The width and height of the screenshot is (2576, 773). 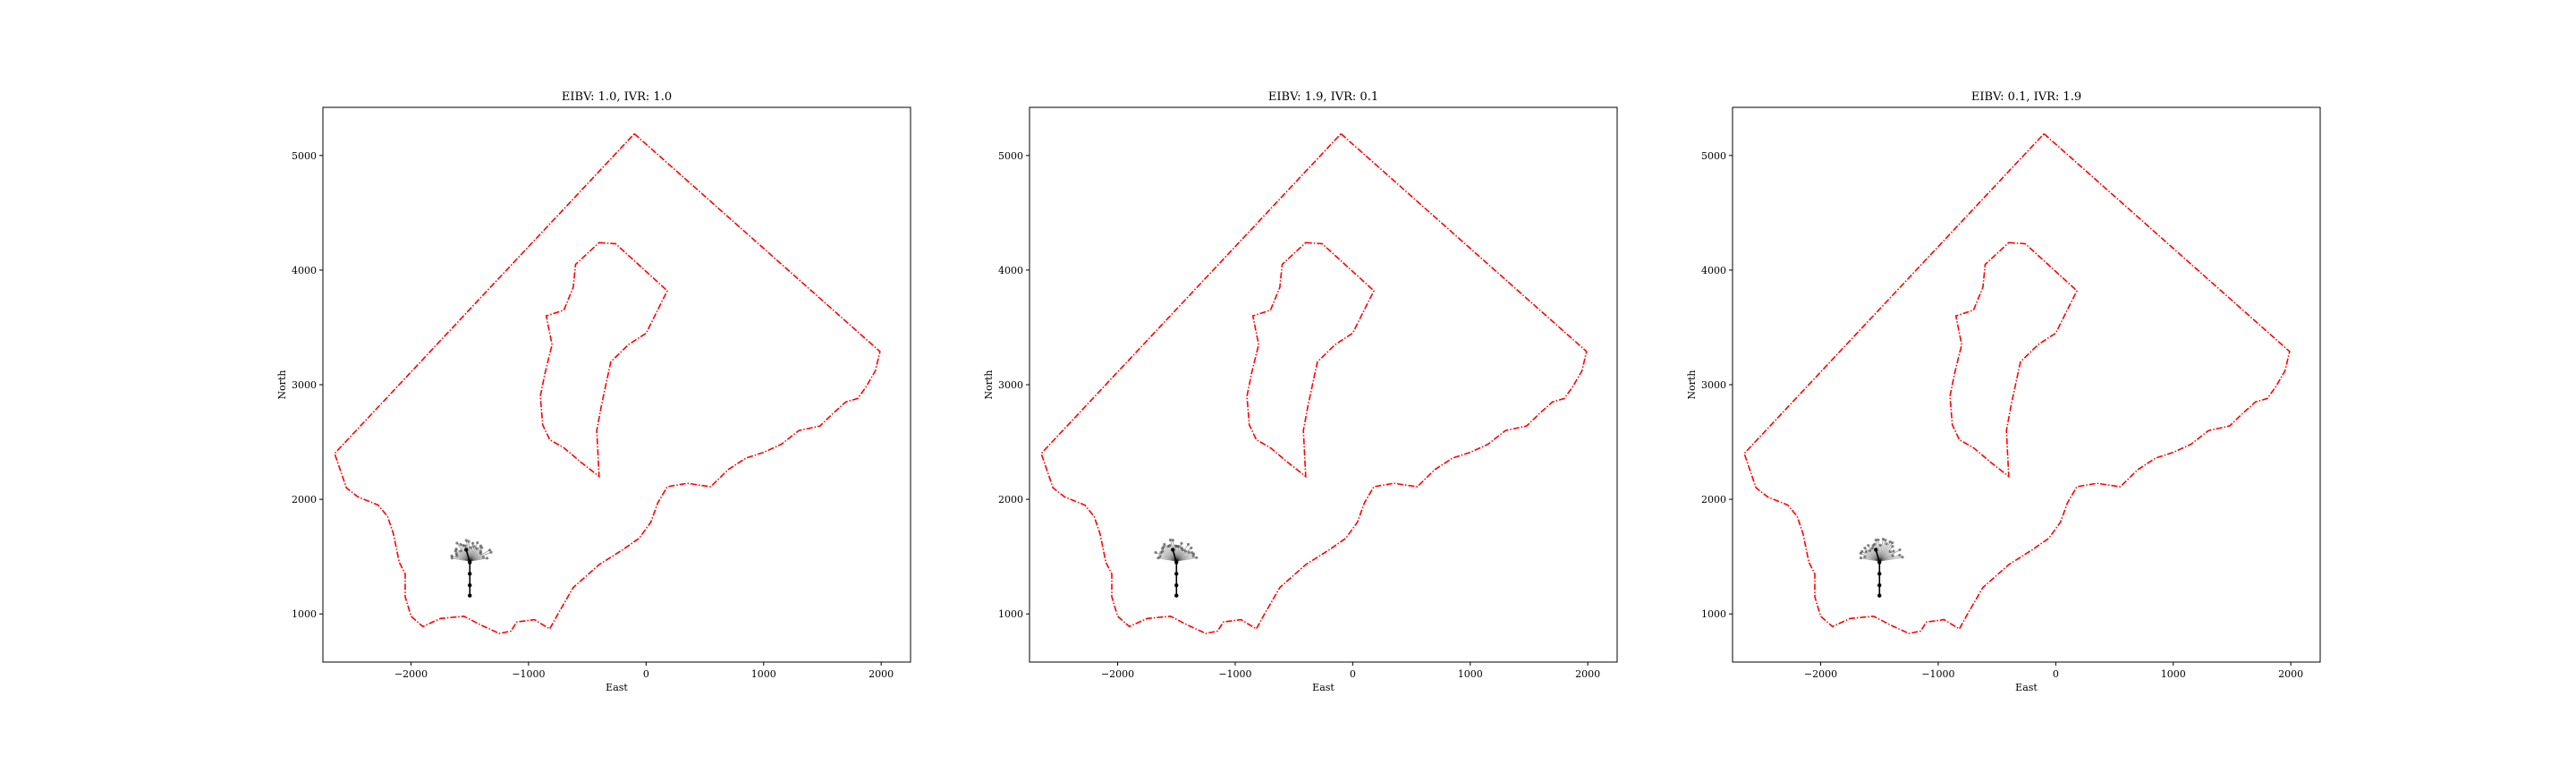 I want to click on y-tick-label: 4000, so click(x=1010, y=270).